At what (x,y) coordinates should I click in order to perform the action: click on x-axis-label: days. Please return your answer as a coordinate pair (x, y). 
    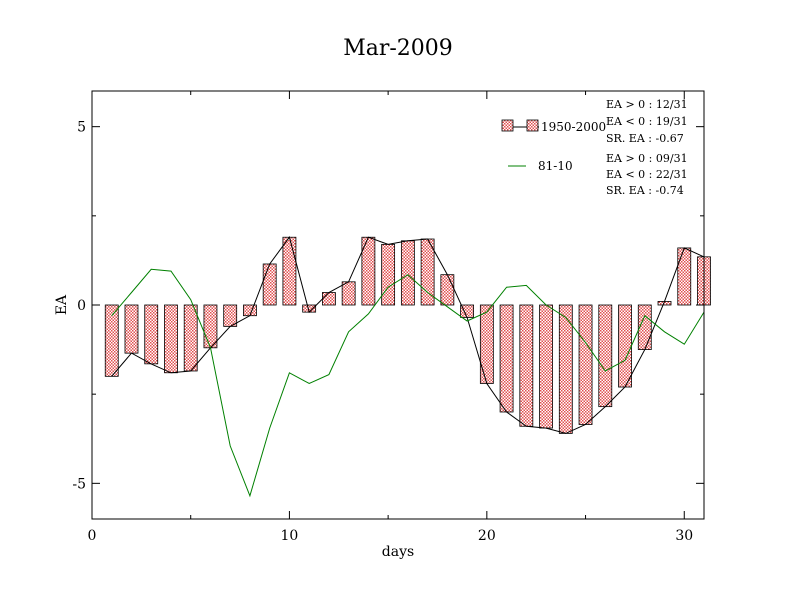
    Looking at the image, I should click on (398, 552).